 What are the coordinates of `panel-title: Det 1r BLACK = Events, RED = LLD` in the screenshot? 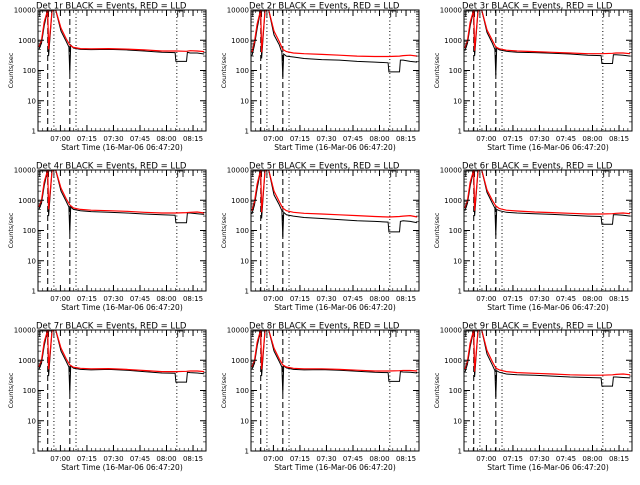 It's located at (111, 7).